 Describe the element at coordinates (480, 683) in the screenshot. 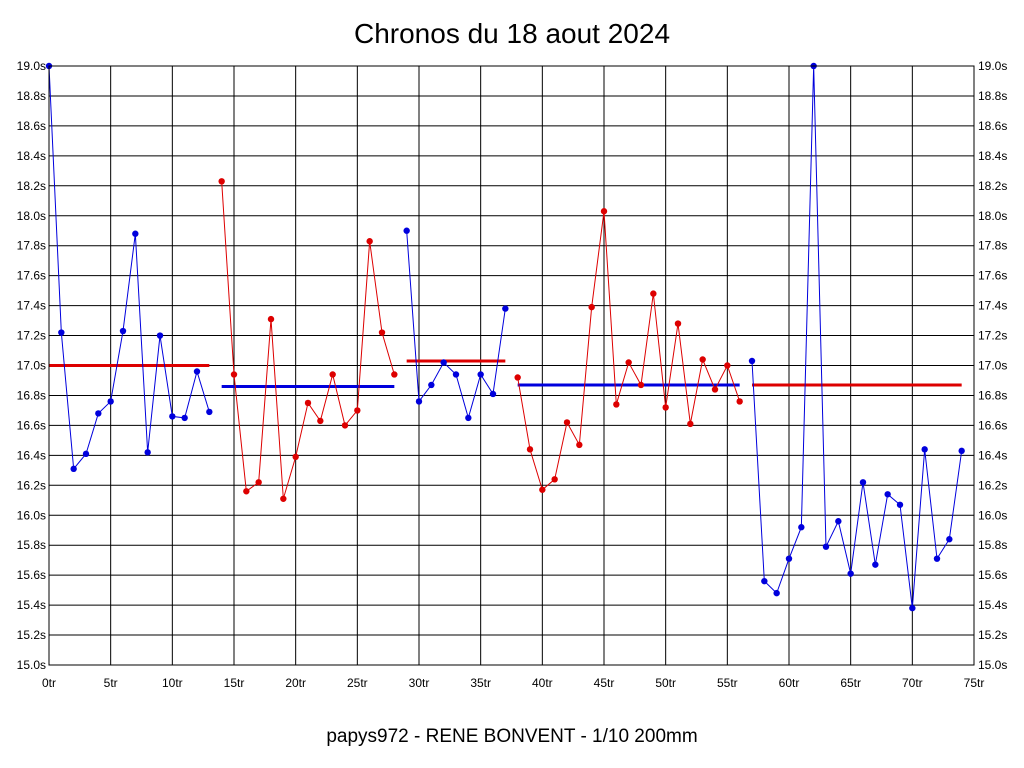

I see `x-tick-label: 35tr` at that location.